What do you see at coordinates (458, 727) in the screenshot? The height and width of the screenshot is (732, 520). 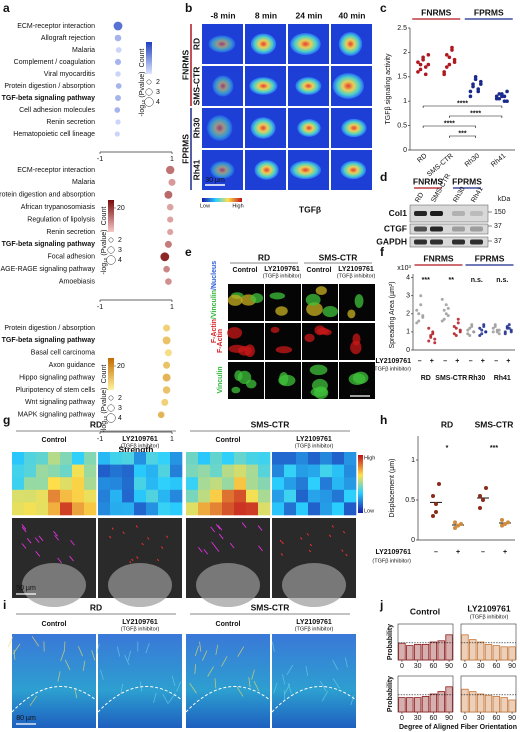 I see `x-axis-label: Degree of Aligned Fiber Orientation` at bounding box center [458, 727].